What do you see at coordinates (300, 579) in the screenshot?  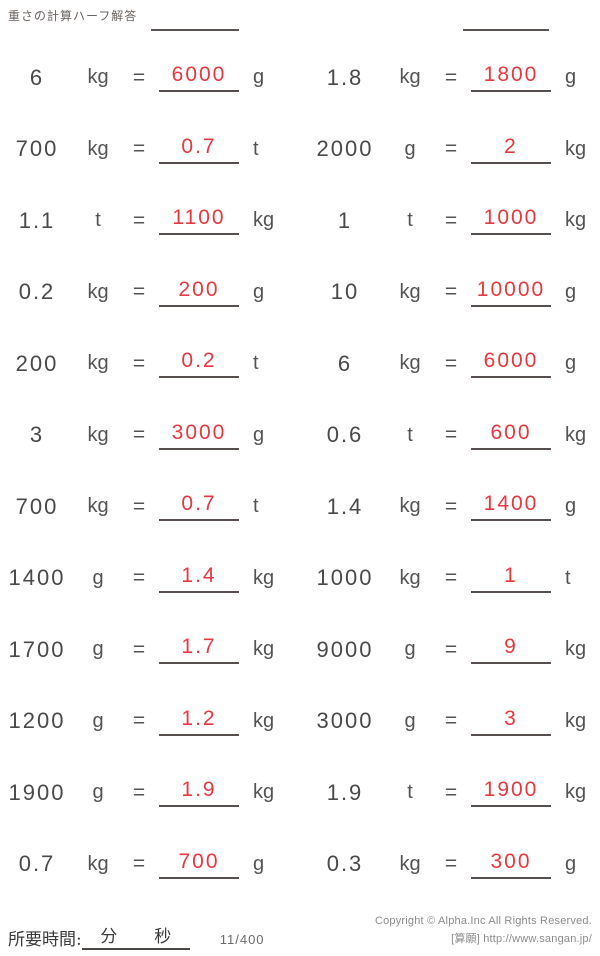 I see `problem-row: 1400 g = 1.4 kg 1000 kg = 1 t` at bounding box center [300, 579].